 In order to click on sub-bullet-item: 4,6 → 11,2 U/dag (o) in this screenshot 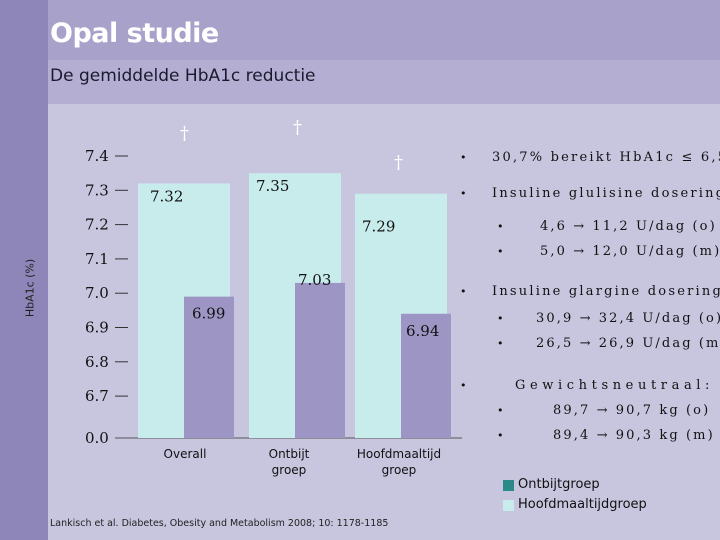, I will do `click(628, 226)`.